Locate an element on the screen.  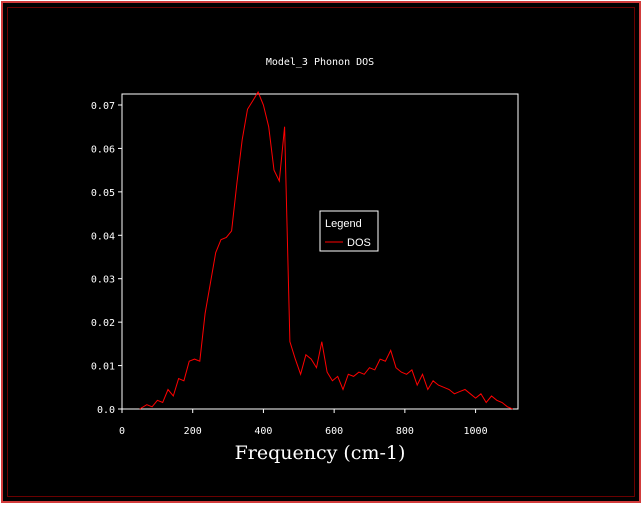
legend: Legend DOS is located at coordinates (349, 231).